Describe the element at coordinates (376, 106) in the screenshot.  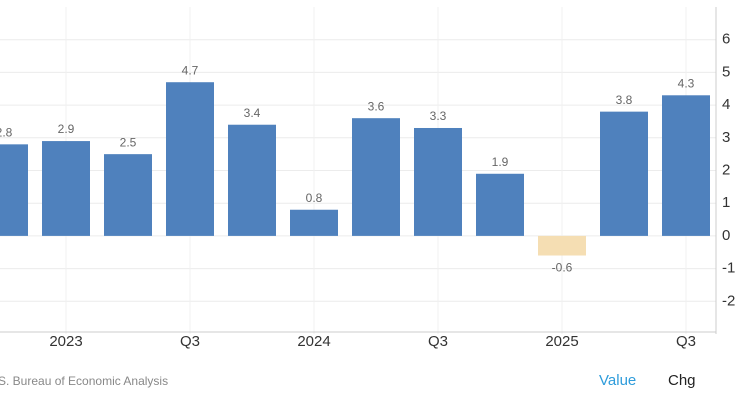
I see `value-label: 3.6` at that location.